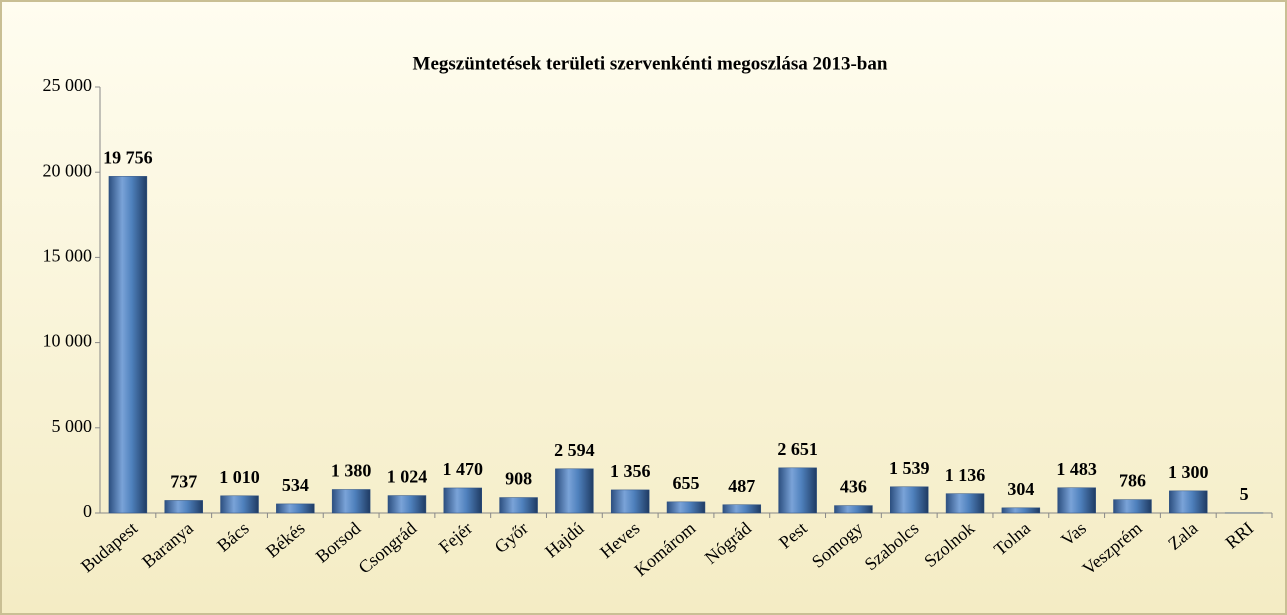 The height and width of the screenshot is (615, 1287). I want to click on value-label: 786, so click(1132, 481).